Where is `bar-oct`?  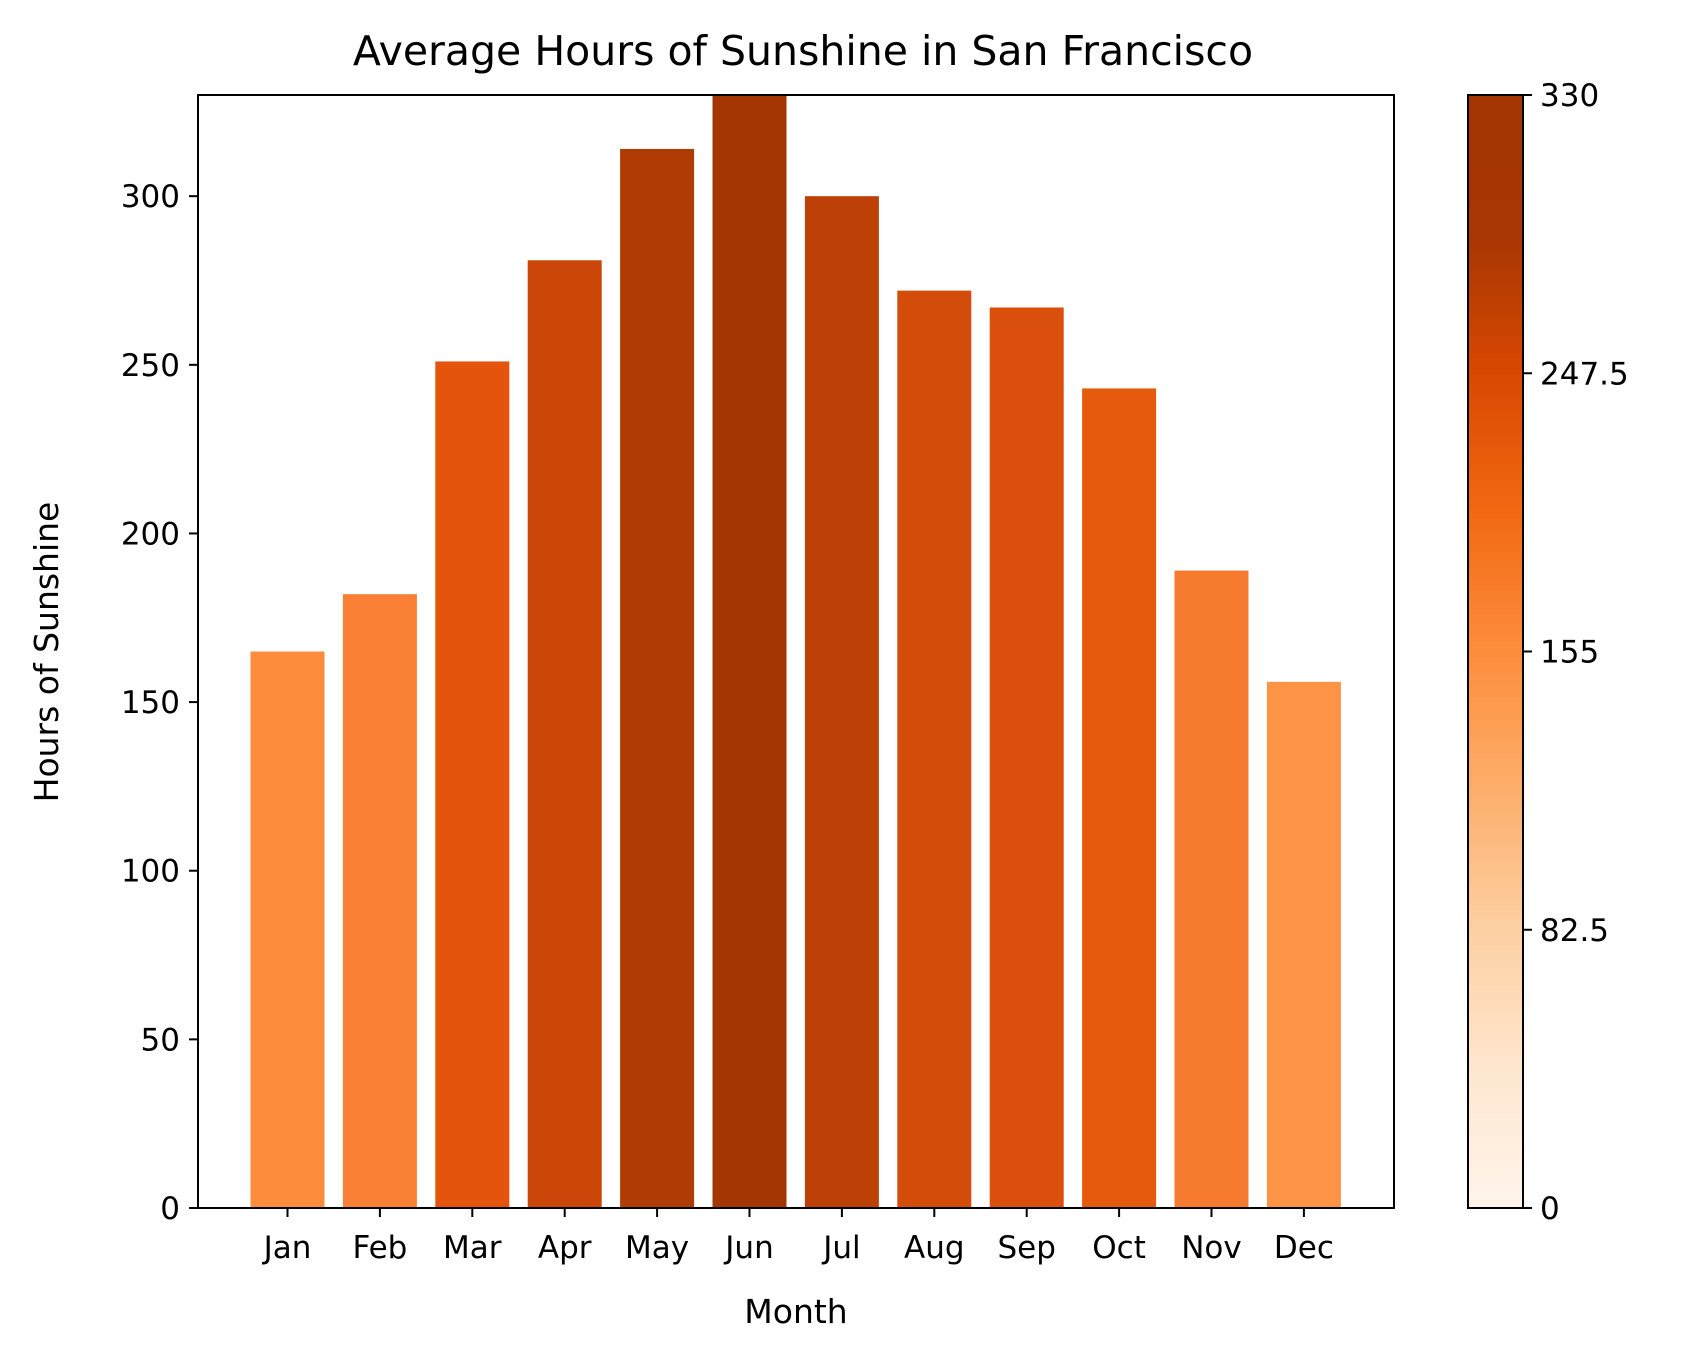 bar-oct is located at coordinates (1119, 798).